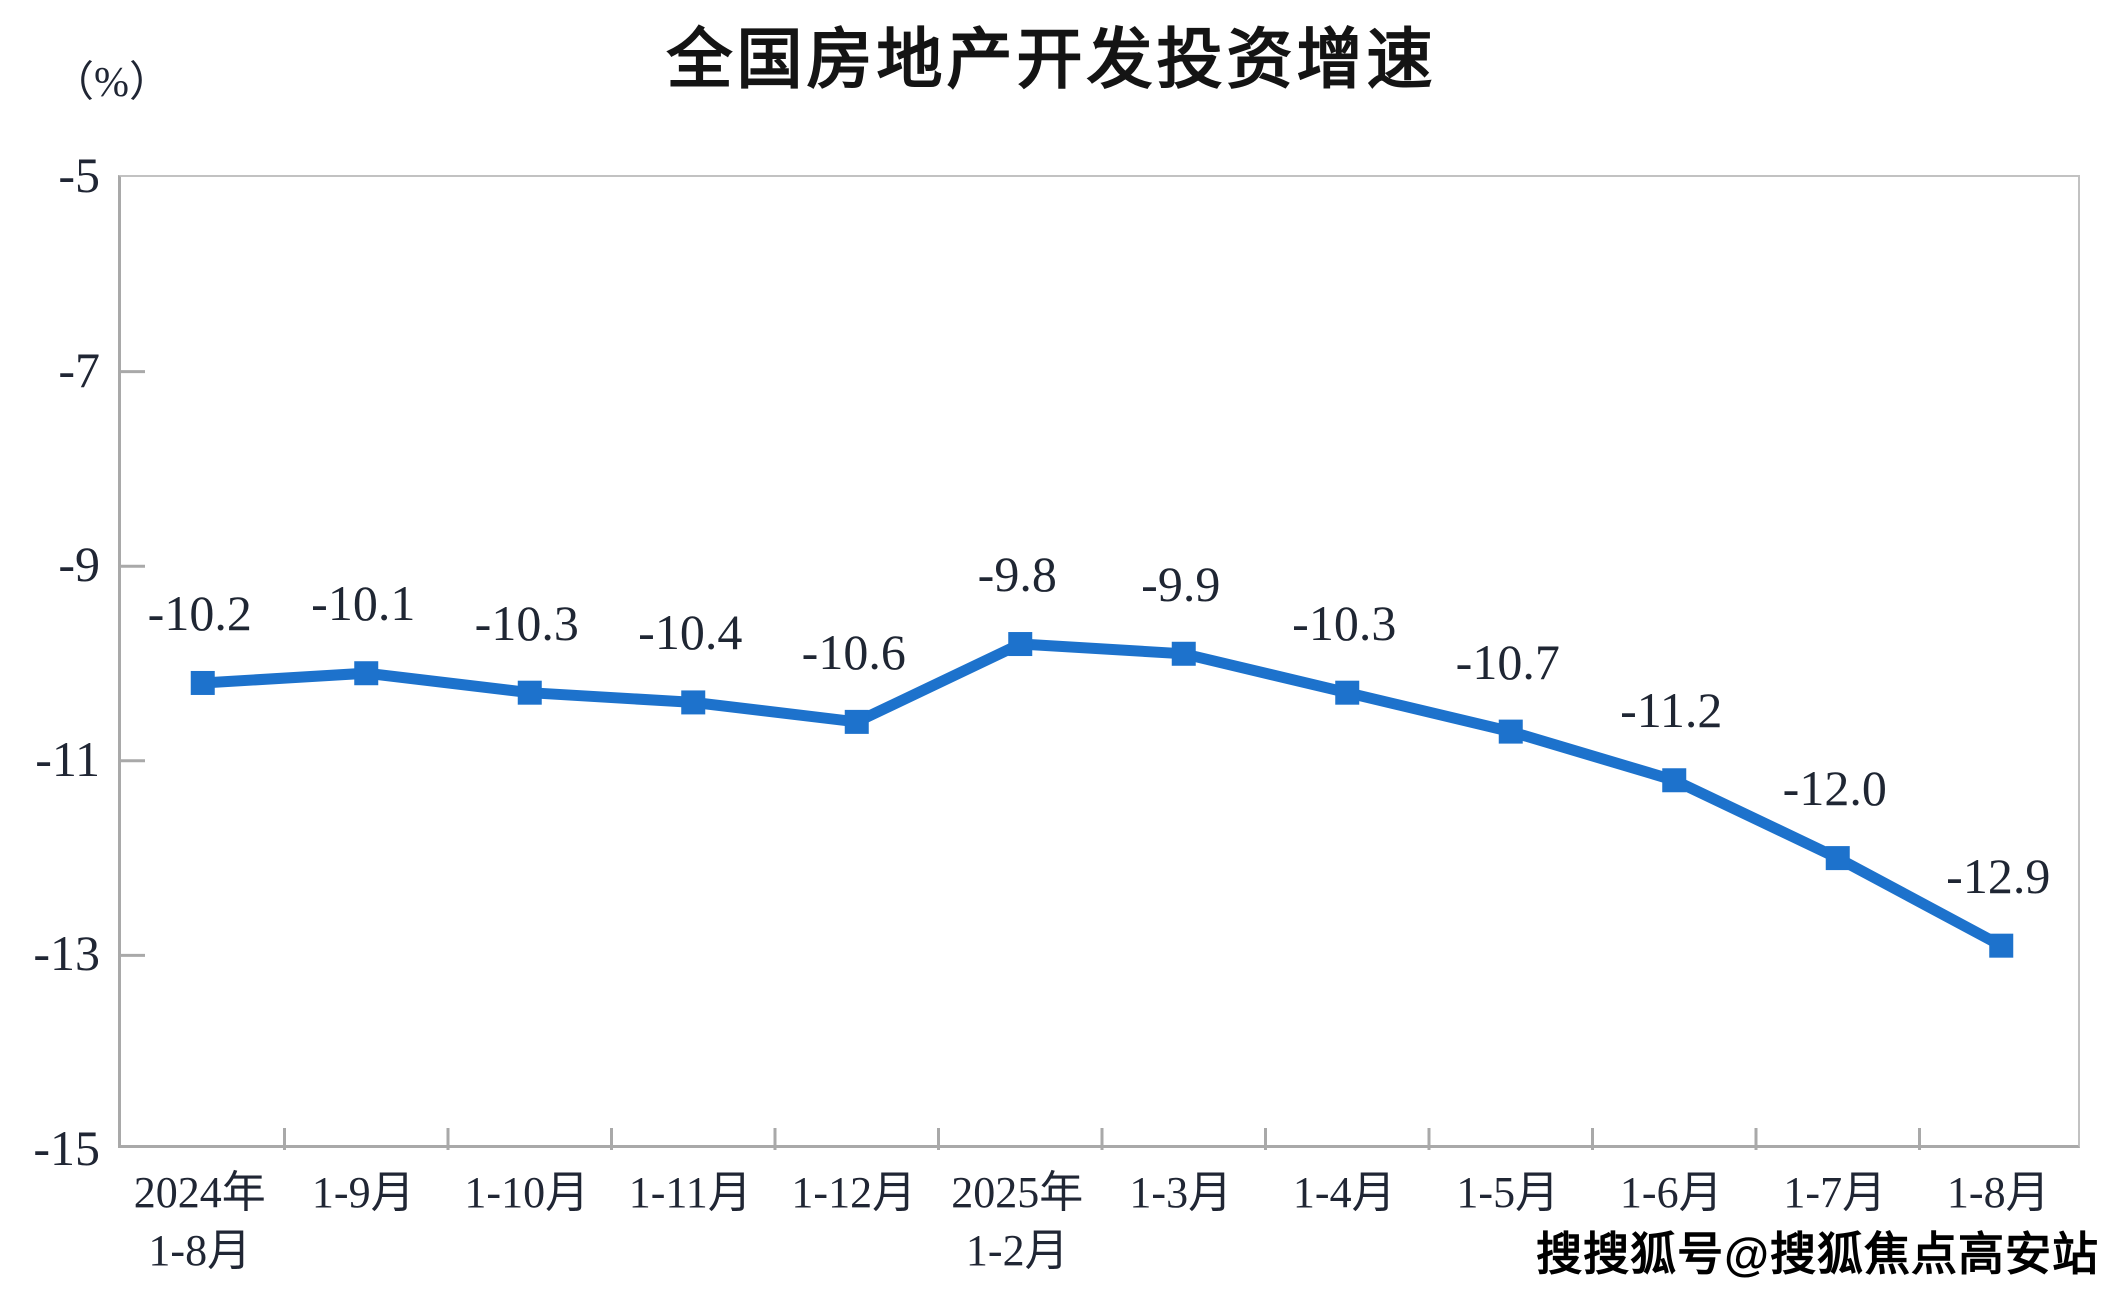  Describe the element at coordinates (854, 1192) in the screenshot. I see `x-axis-label: 1-12月` at that location.